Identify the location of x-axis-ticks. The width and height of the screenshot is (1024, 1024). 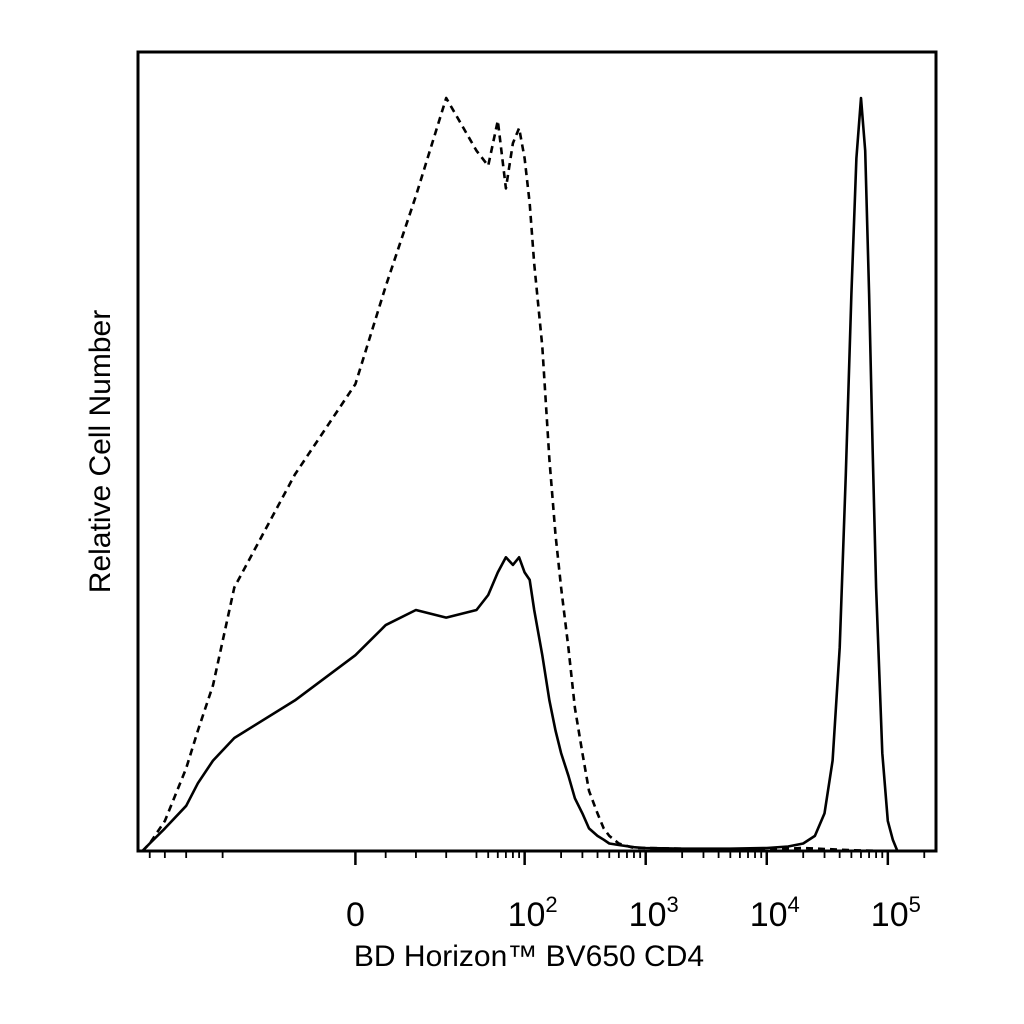
(537, 858).